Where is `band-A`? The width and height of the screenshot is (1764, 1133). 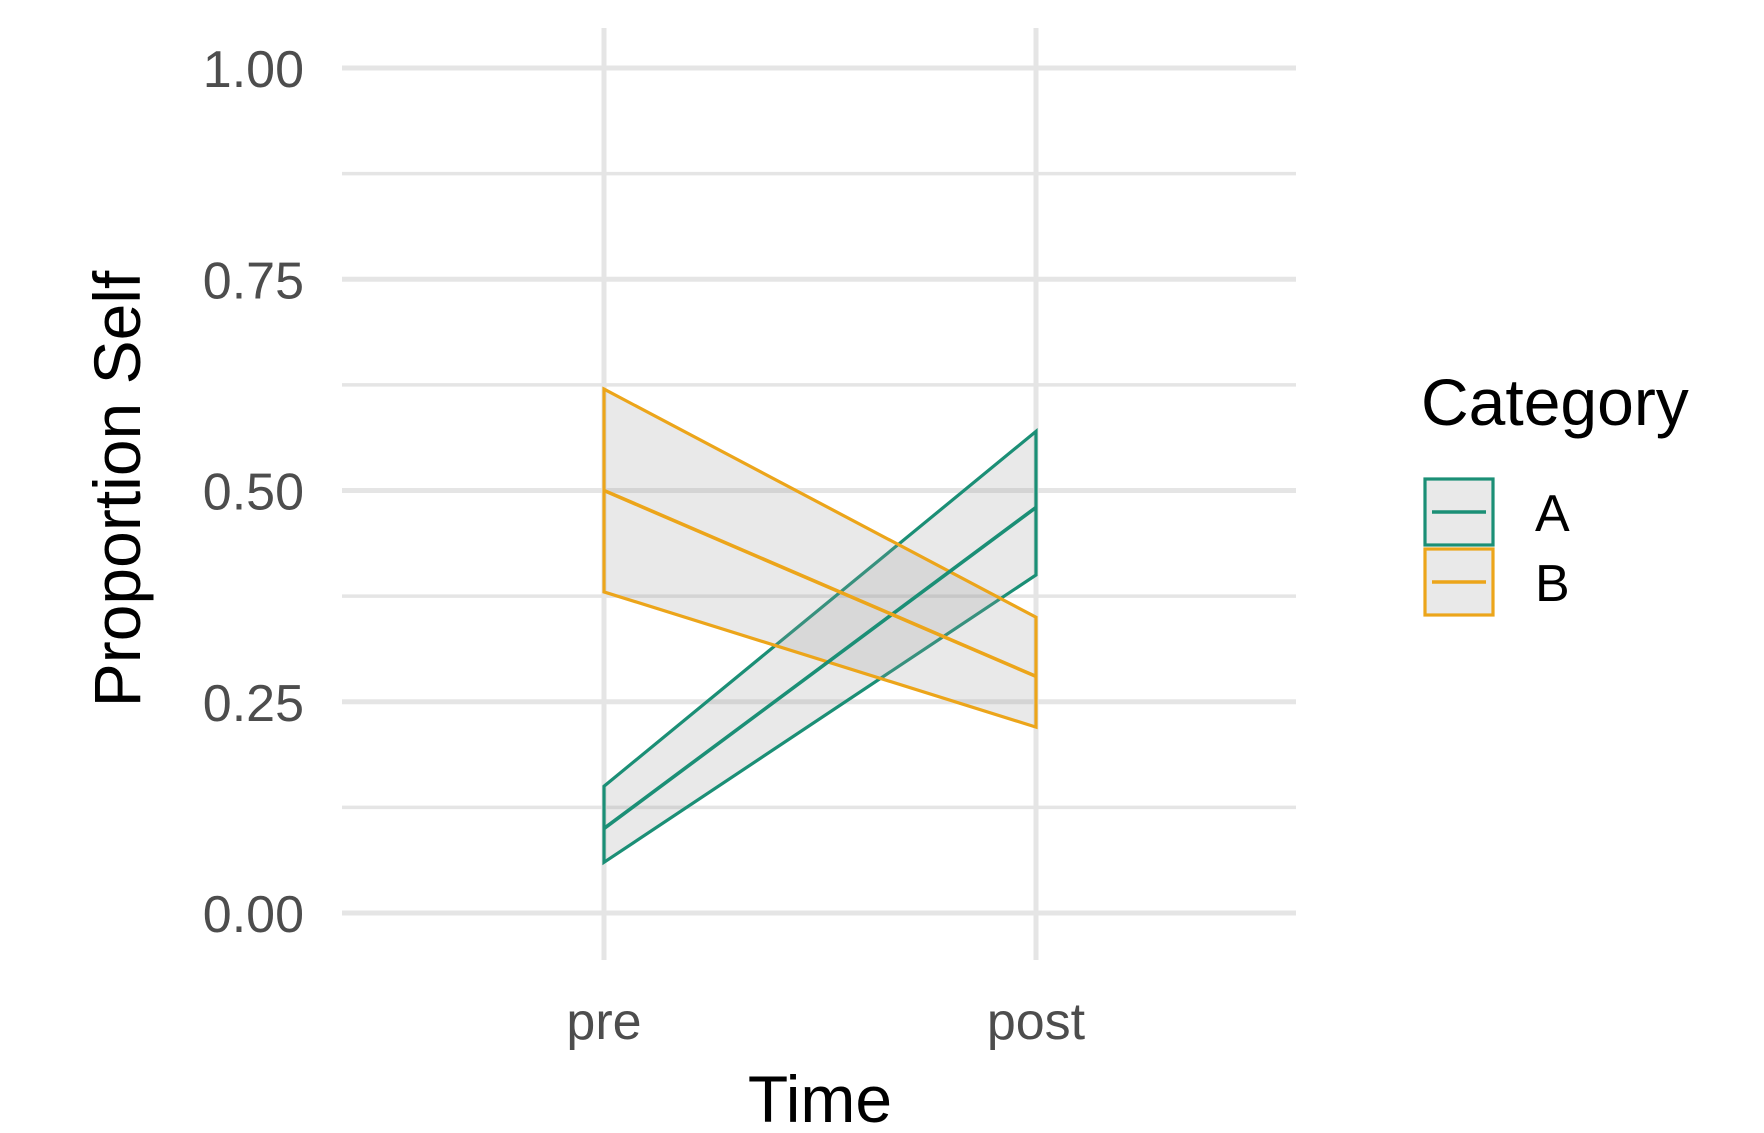 band-A is located at coordinates (820, 646).